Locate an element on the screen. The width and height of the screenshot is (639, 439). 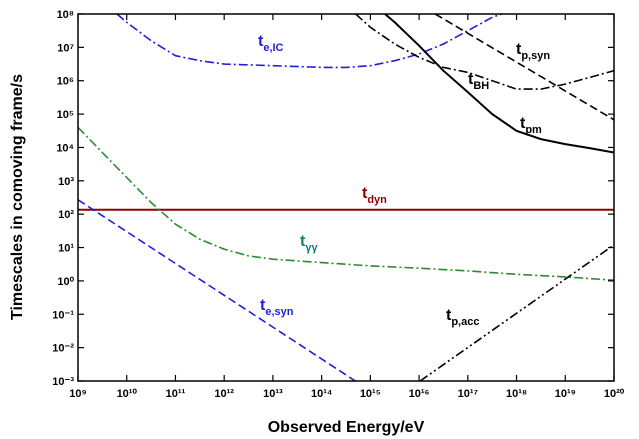
y-axis-label: Timescales in comoving frame/s is located at coordinates (17, 197).